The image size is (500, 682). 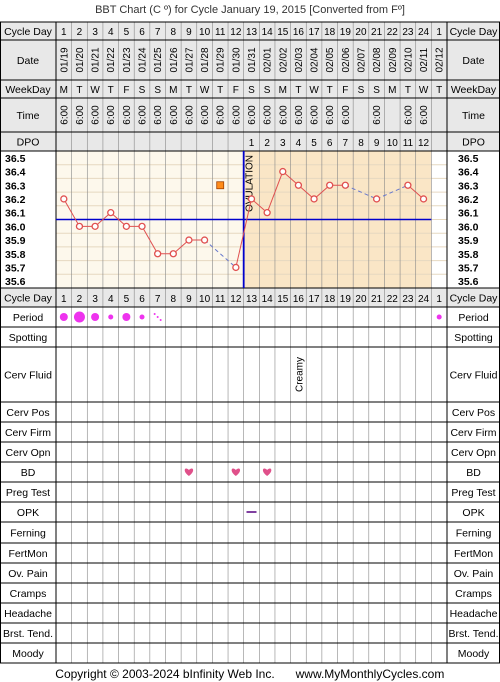 I want to click on date-label: 01/19, so click(x=64, y=59).